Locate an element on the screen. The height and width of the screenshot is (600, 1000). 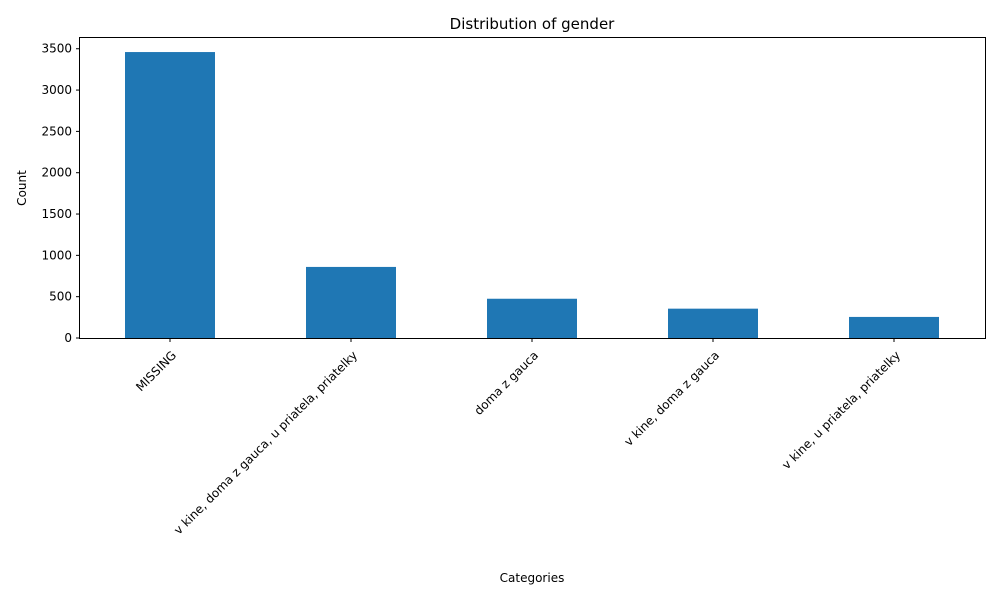
y-tick-label: 3000 is located at coordinates (56, 90).